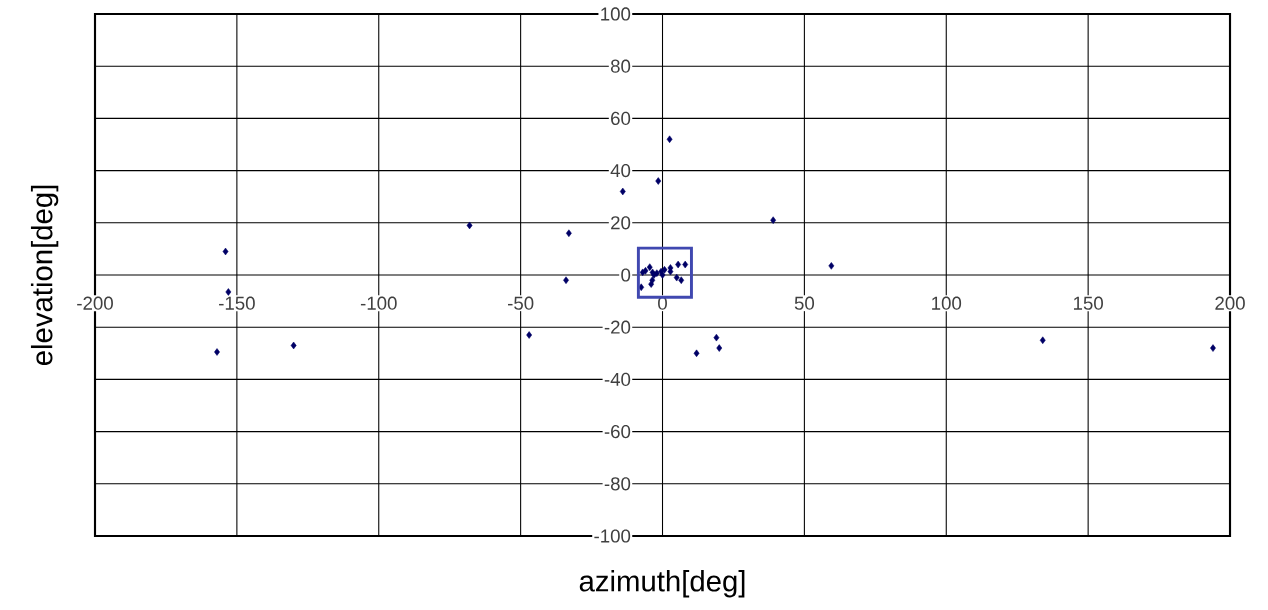 This screenshot has width=1268, height=610. I want to click on x-tick-label: 100, so click(947, 303).